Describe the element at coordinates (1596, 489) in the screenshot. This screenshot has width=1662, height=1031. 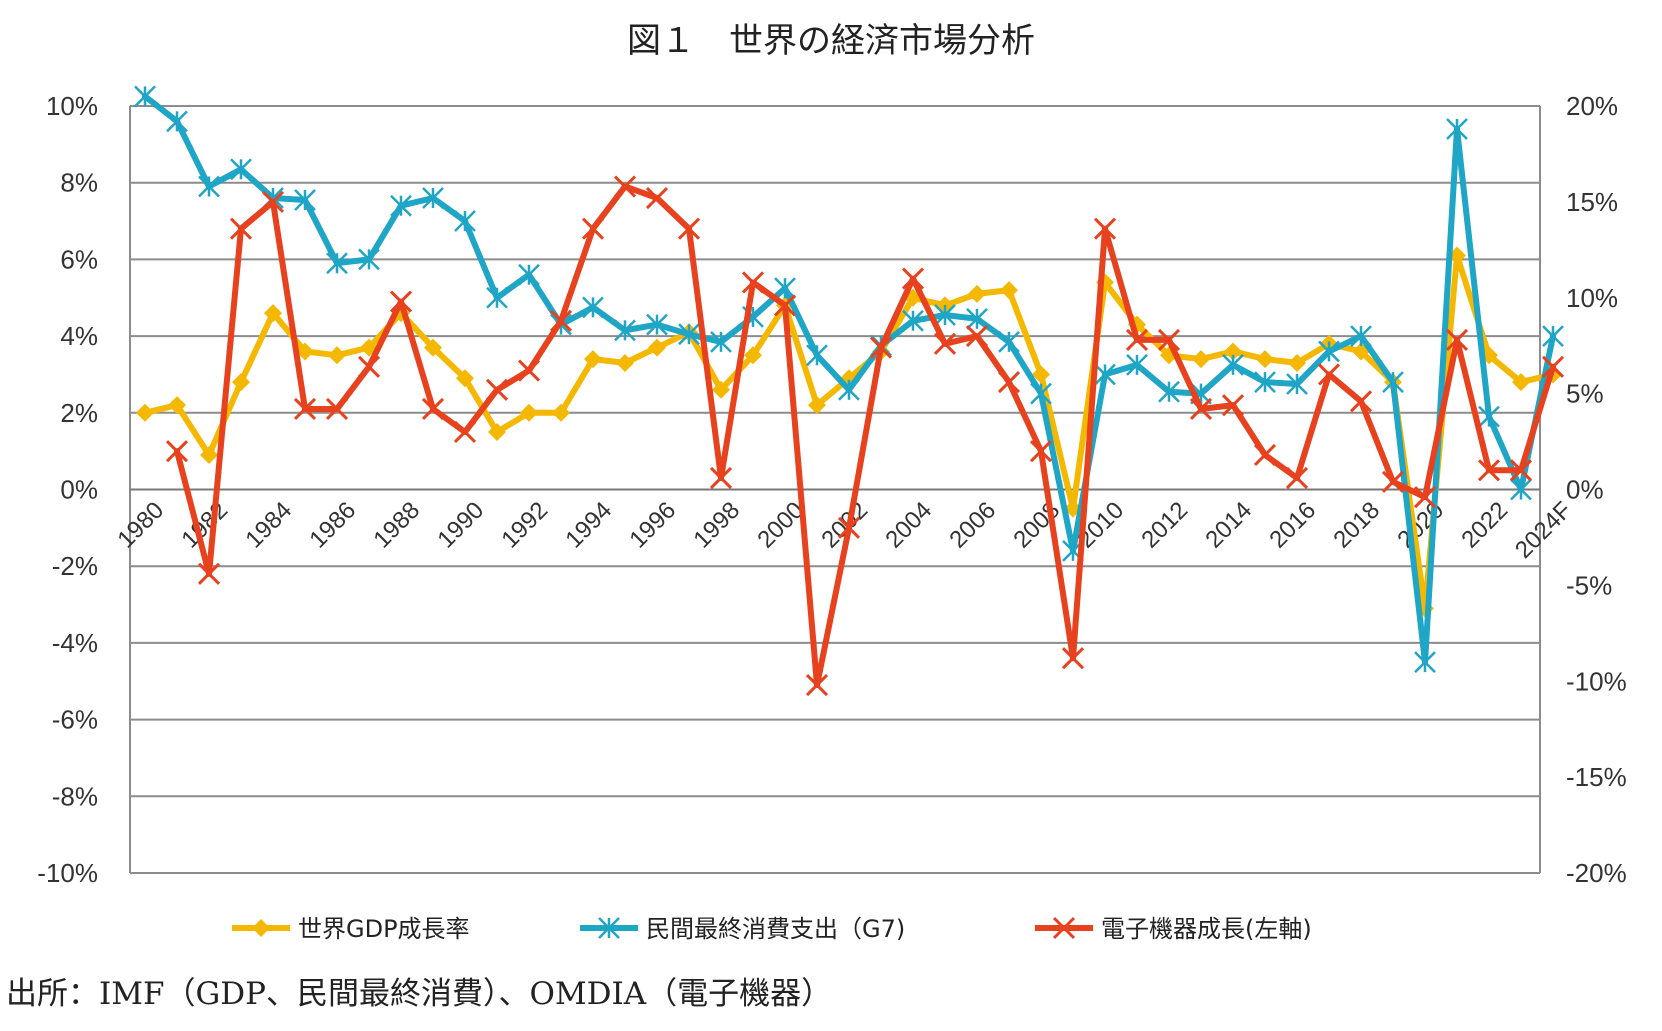
I see `right-axis: 20% 15% 10% 5% 0% -5% -10% -15% -20%` at that location.